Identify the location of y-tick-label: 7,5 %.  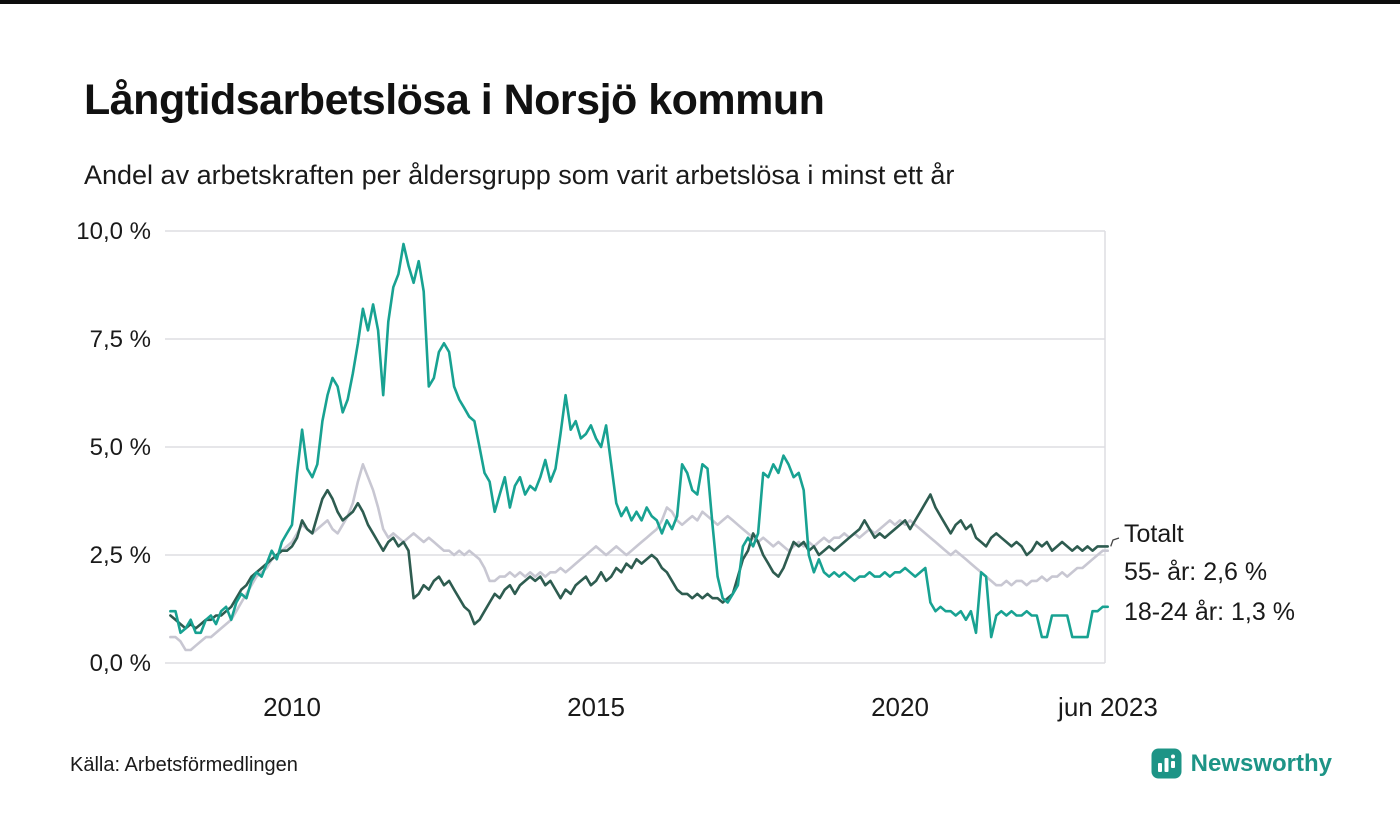
(120, 339).